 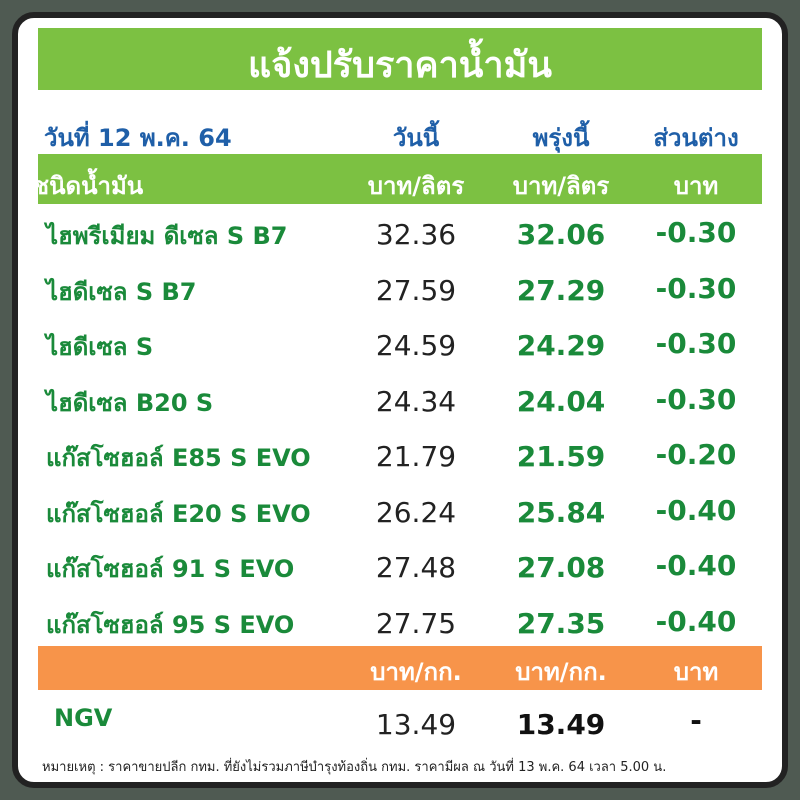 What do you see at coordinates (416, 512) in the screenshot?
I see `price-today: 26.24` at bounding box center [416, 512].